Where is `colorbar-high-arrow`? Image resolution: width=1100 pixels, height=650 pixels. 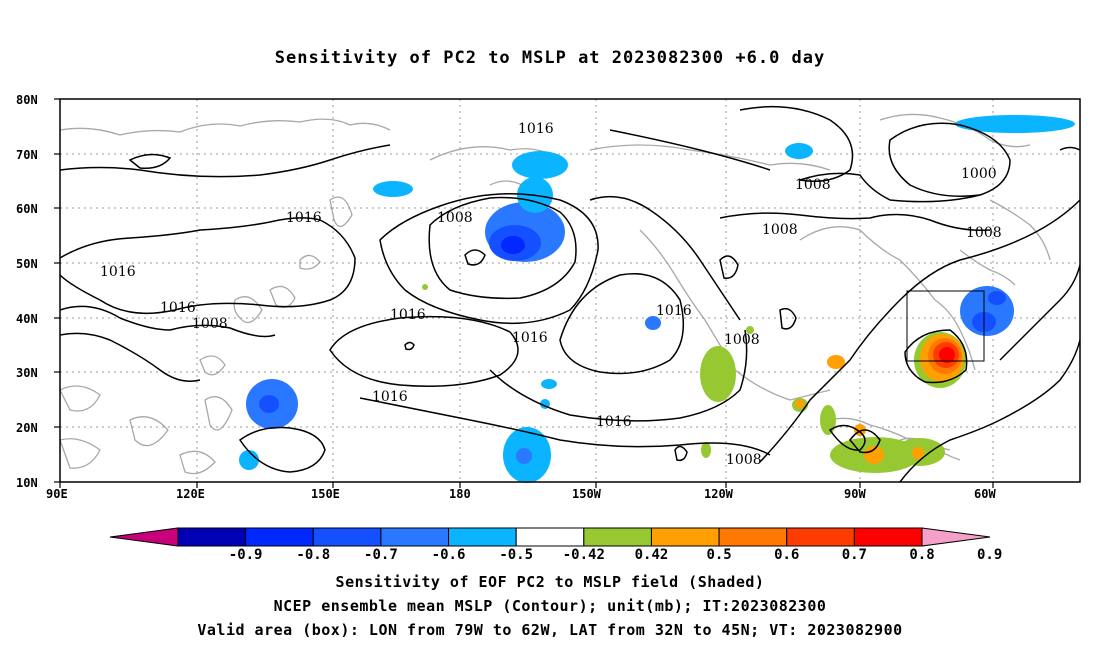 colorbar-high-arrow is located at coordinates (956, 537).